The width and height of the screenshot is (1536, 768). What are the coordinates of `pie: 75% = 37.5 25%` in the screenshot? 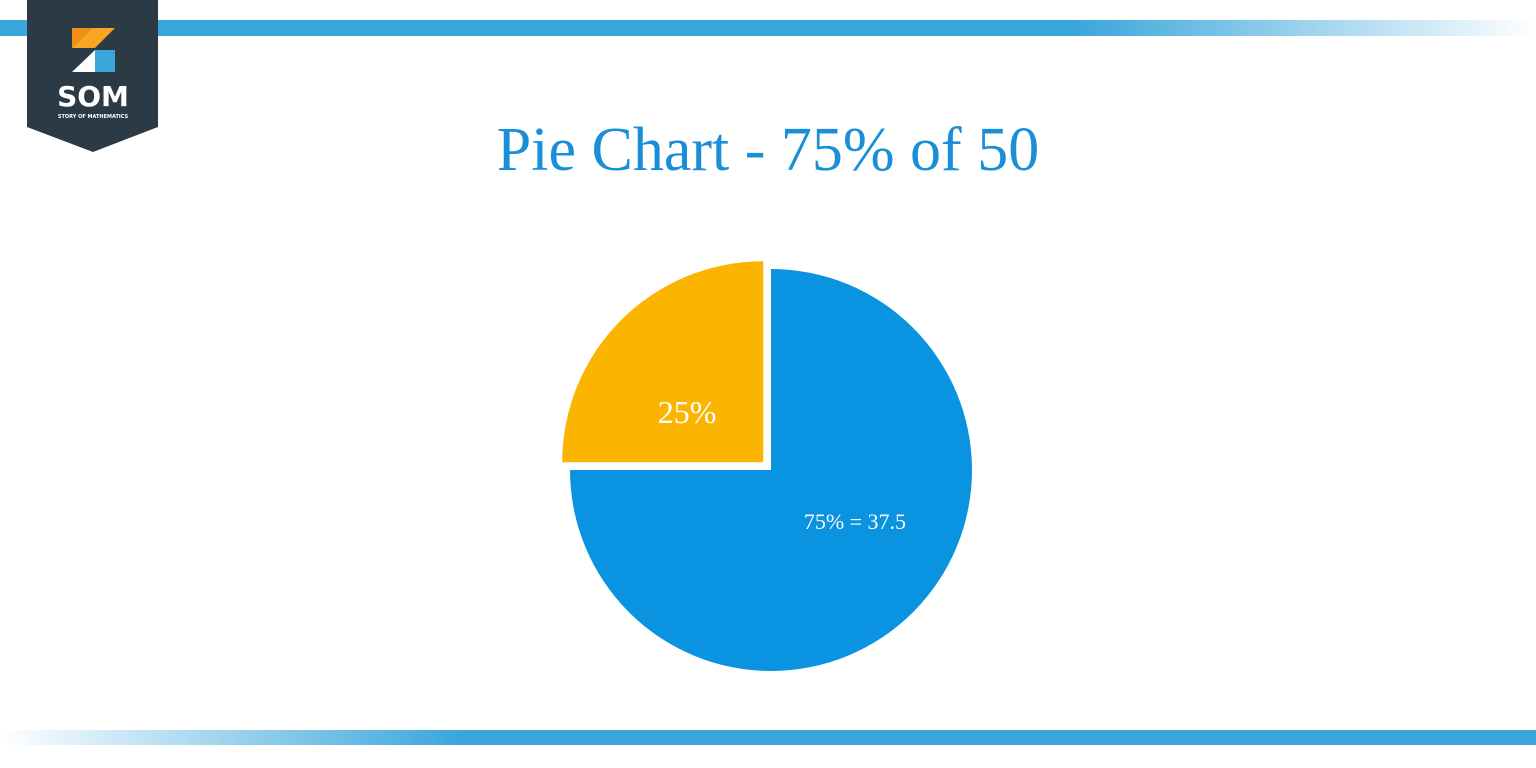 It's located at (767, 466).